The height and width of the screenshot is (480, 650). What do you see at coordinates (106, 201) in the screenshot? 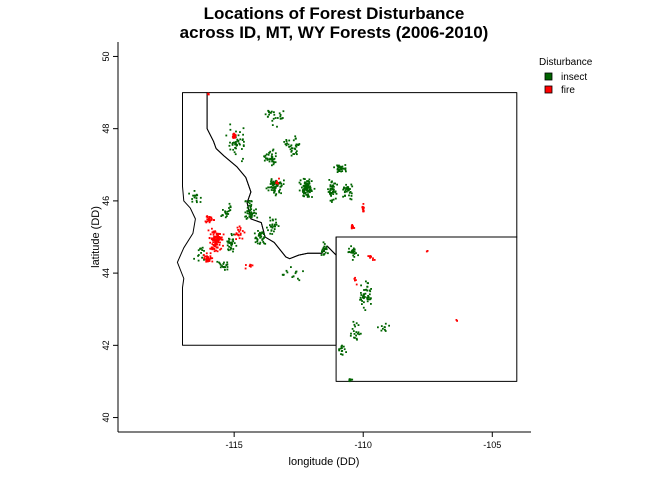
I see `y-tick-label: 46` at bounding box center [106, 201].